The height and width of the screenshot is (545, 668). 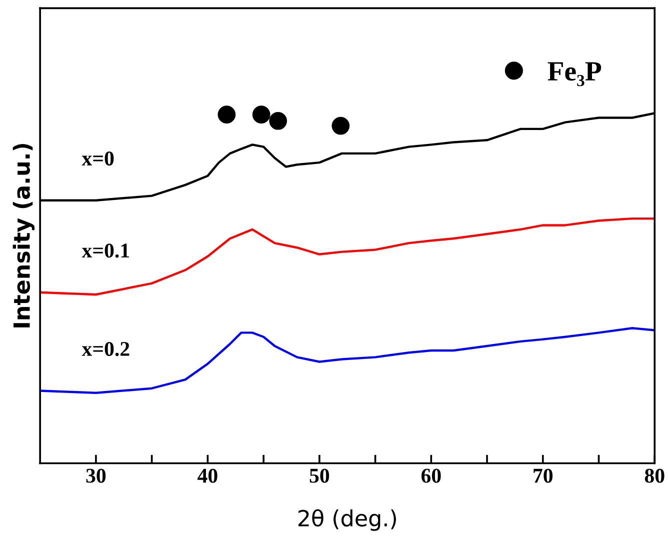 What do you see at coordinates (431, 475) in the screenshot?
I see `x-tick-label: 60` at bounding box center [431, 475].